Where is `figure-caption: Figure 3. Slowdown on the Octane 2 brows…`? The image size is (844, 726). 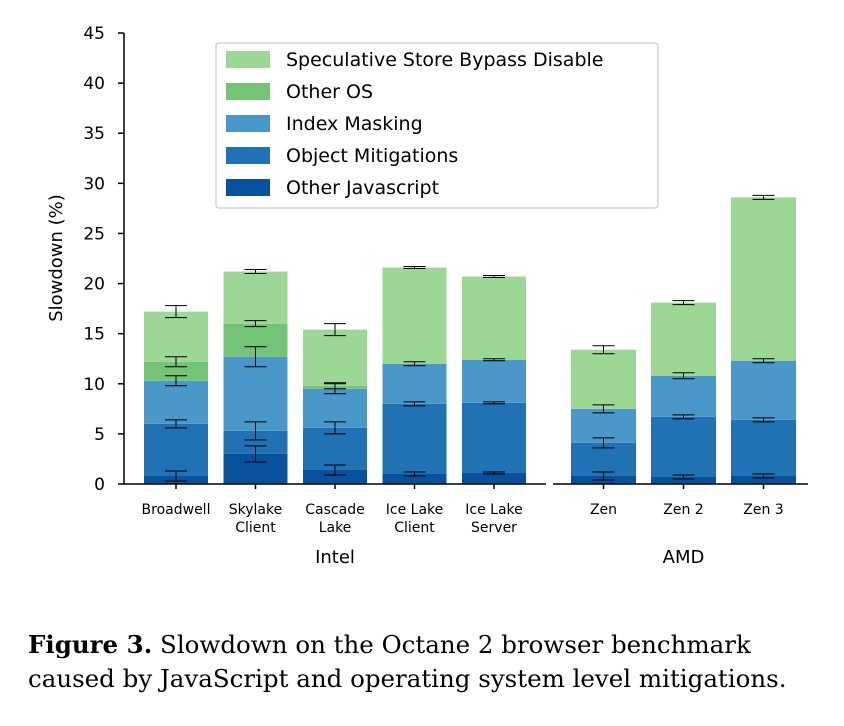
figure-caption: Figure 3. Slowdown on the Octane 2 brows… is located at coordinates (428, 662).